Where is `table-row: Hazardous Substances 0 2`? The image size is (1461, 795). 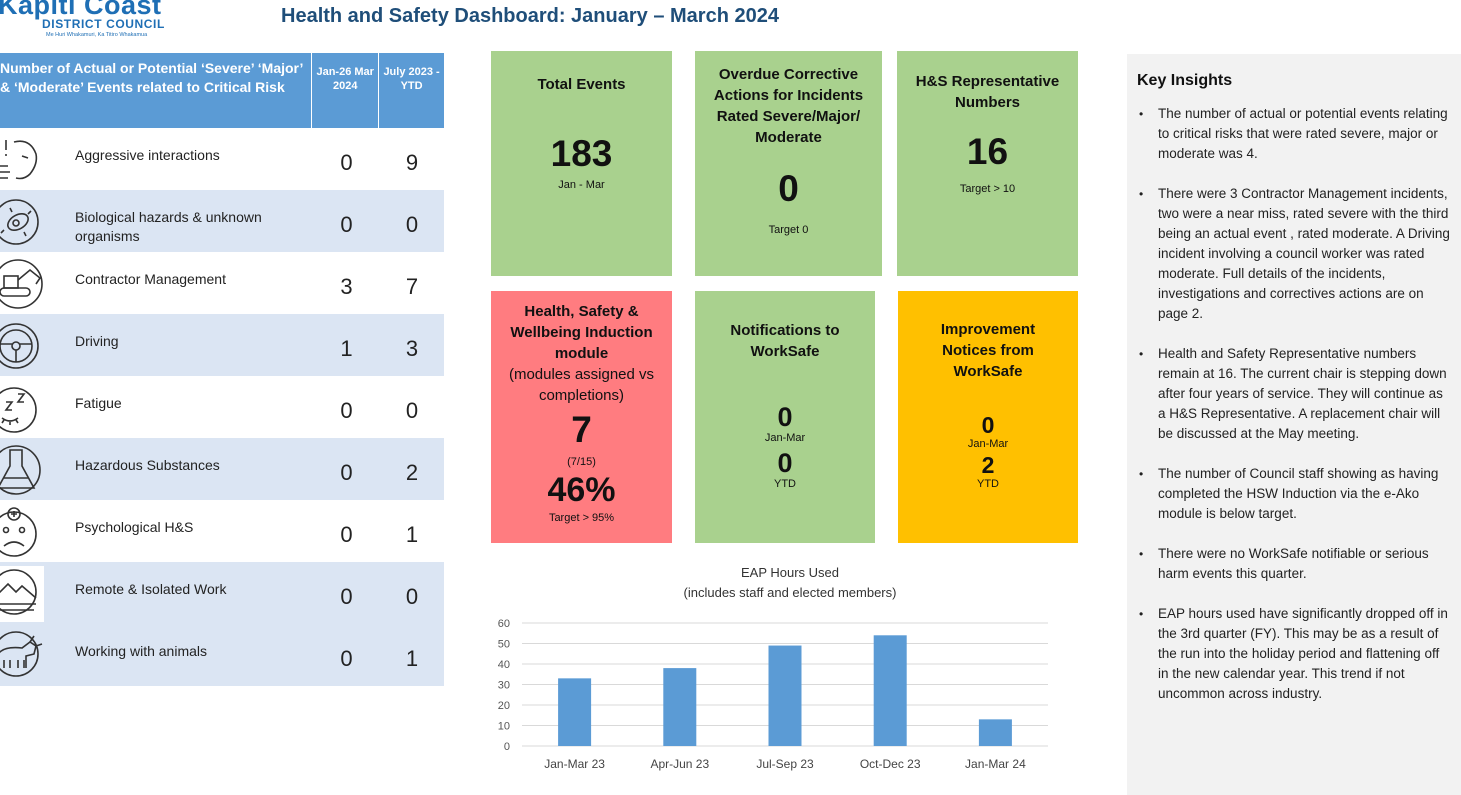 table-row: Hazardous Substances 0 2 is located at coordinates (222, 469).